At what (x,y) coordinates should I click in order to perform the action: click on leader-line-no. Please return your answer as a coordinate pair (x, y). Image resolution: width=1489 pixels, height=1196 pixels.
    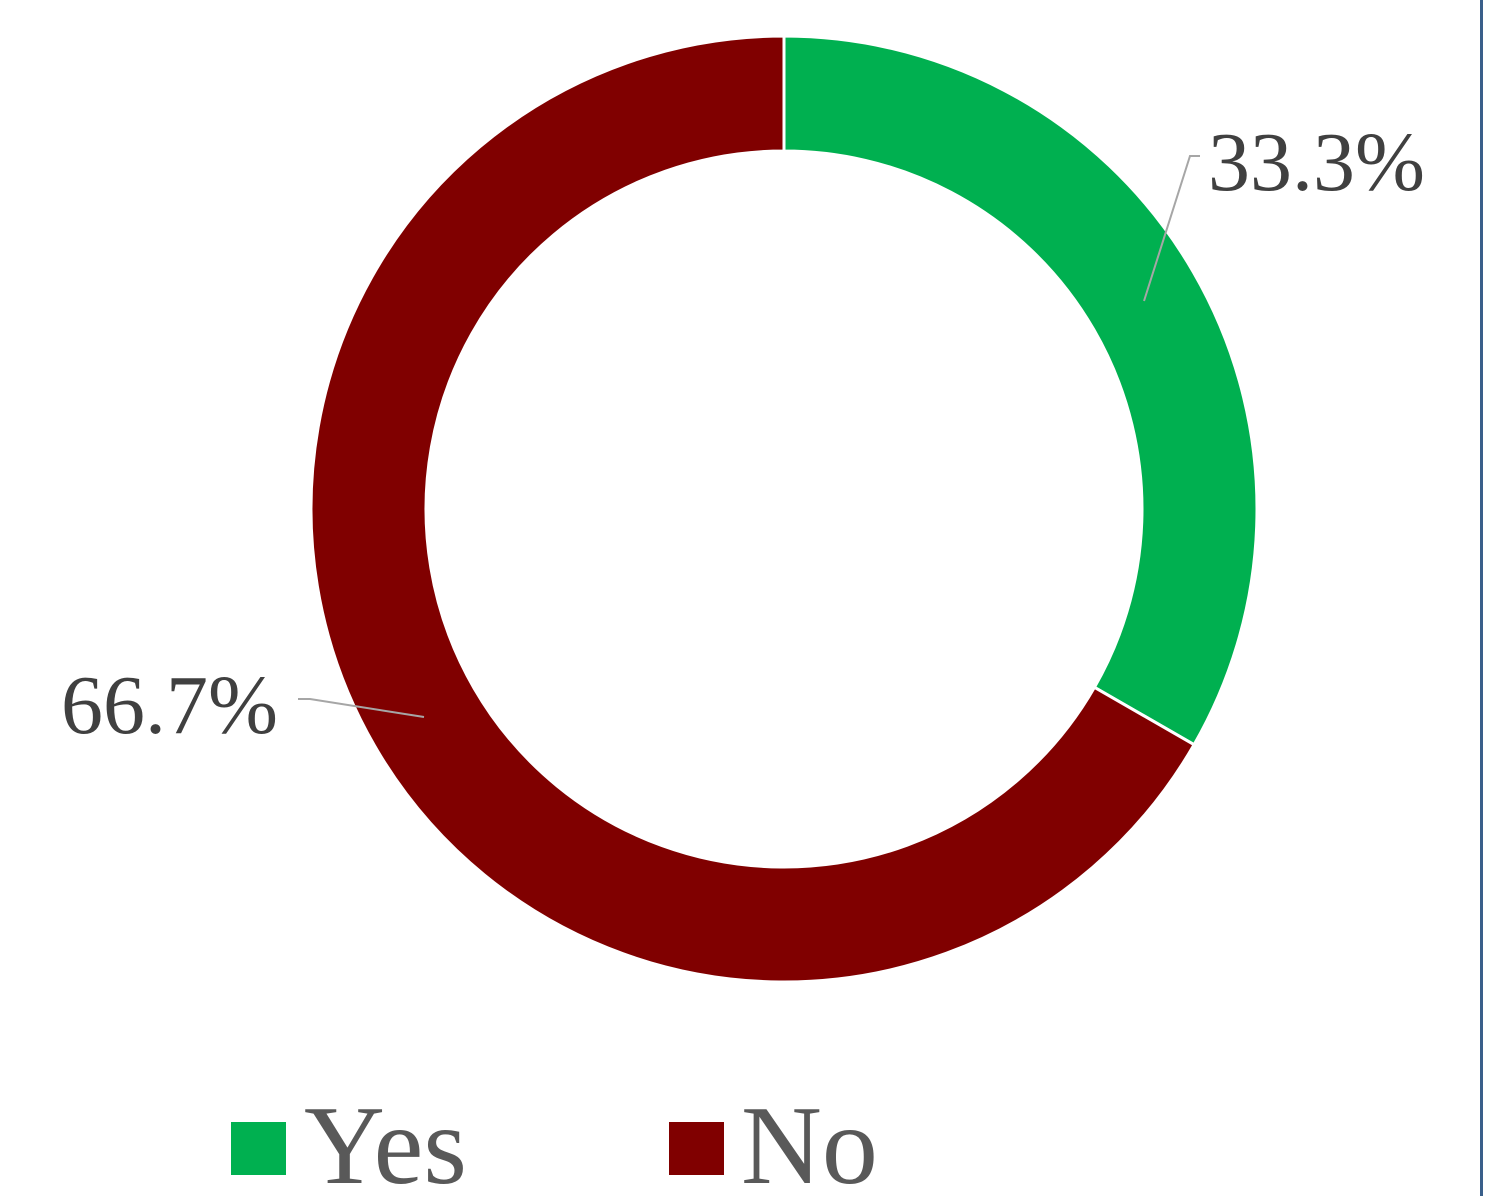
    Looking at the image, I should click on (361, 708).